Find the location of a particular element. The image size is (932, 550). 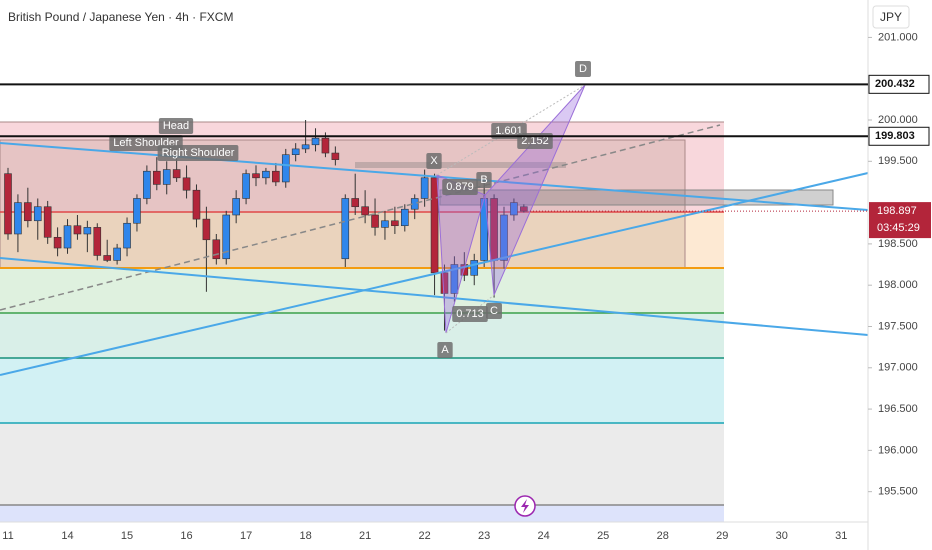

level-tag-label: 199.803 is located at coordinates (895, 136).